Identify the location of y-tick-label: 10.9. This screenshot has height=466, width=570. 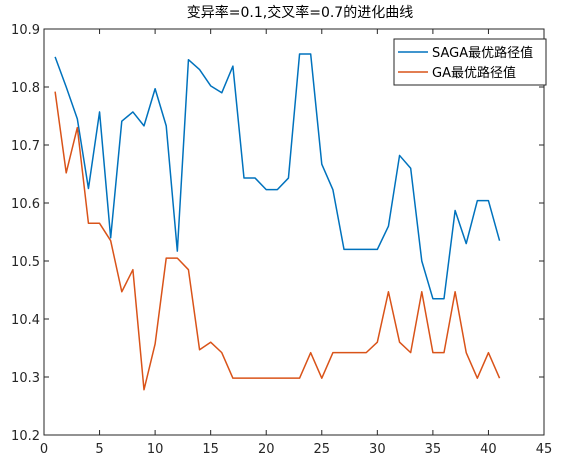
(25, 30).